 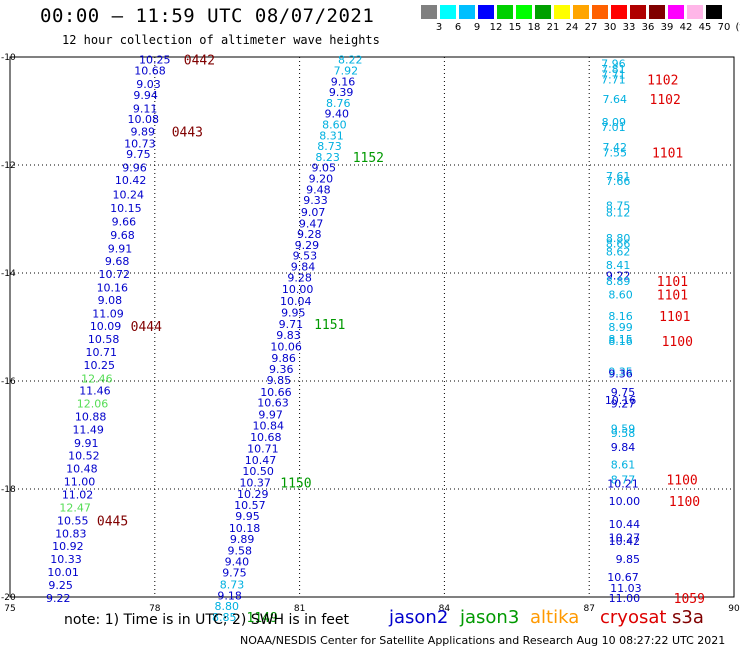 What do you see at coordinates (258, 471) in the screenshot?
I see `wave-height-value: 10.50` at bounding box center [258, 471].